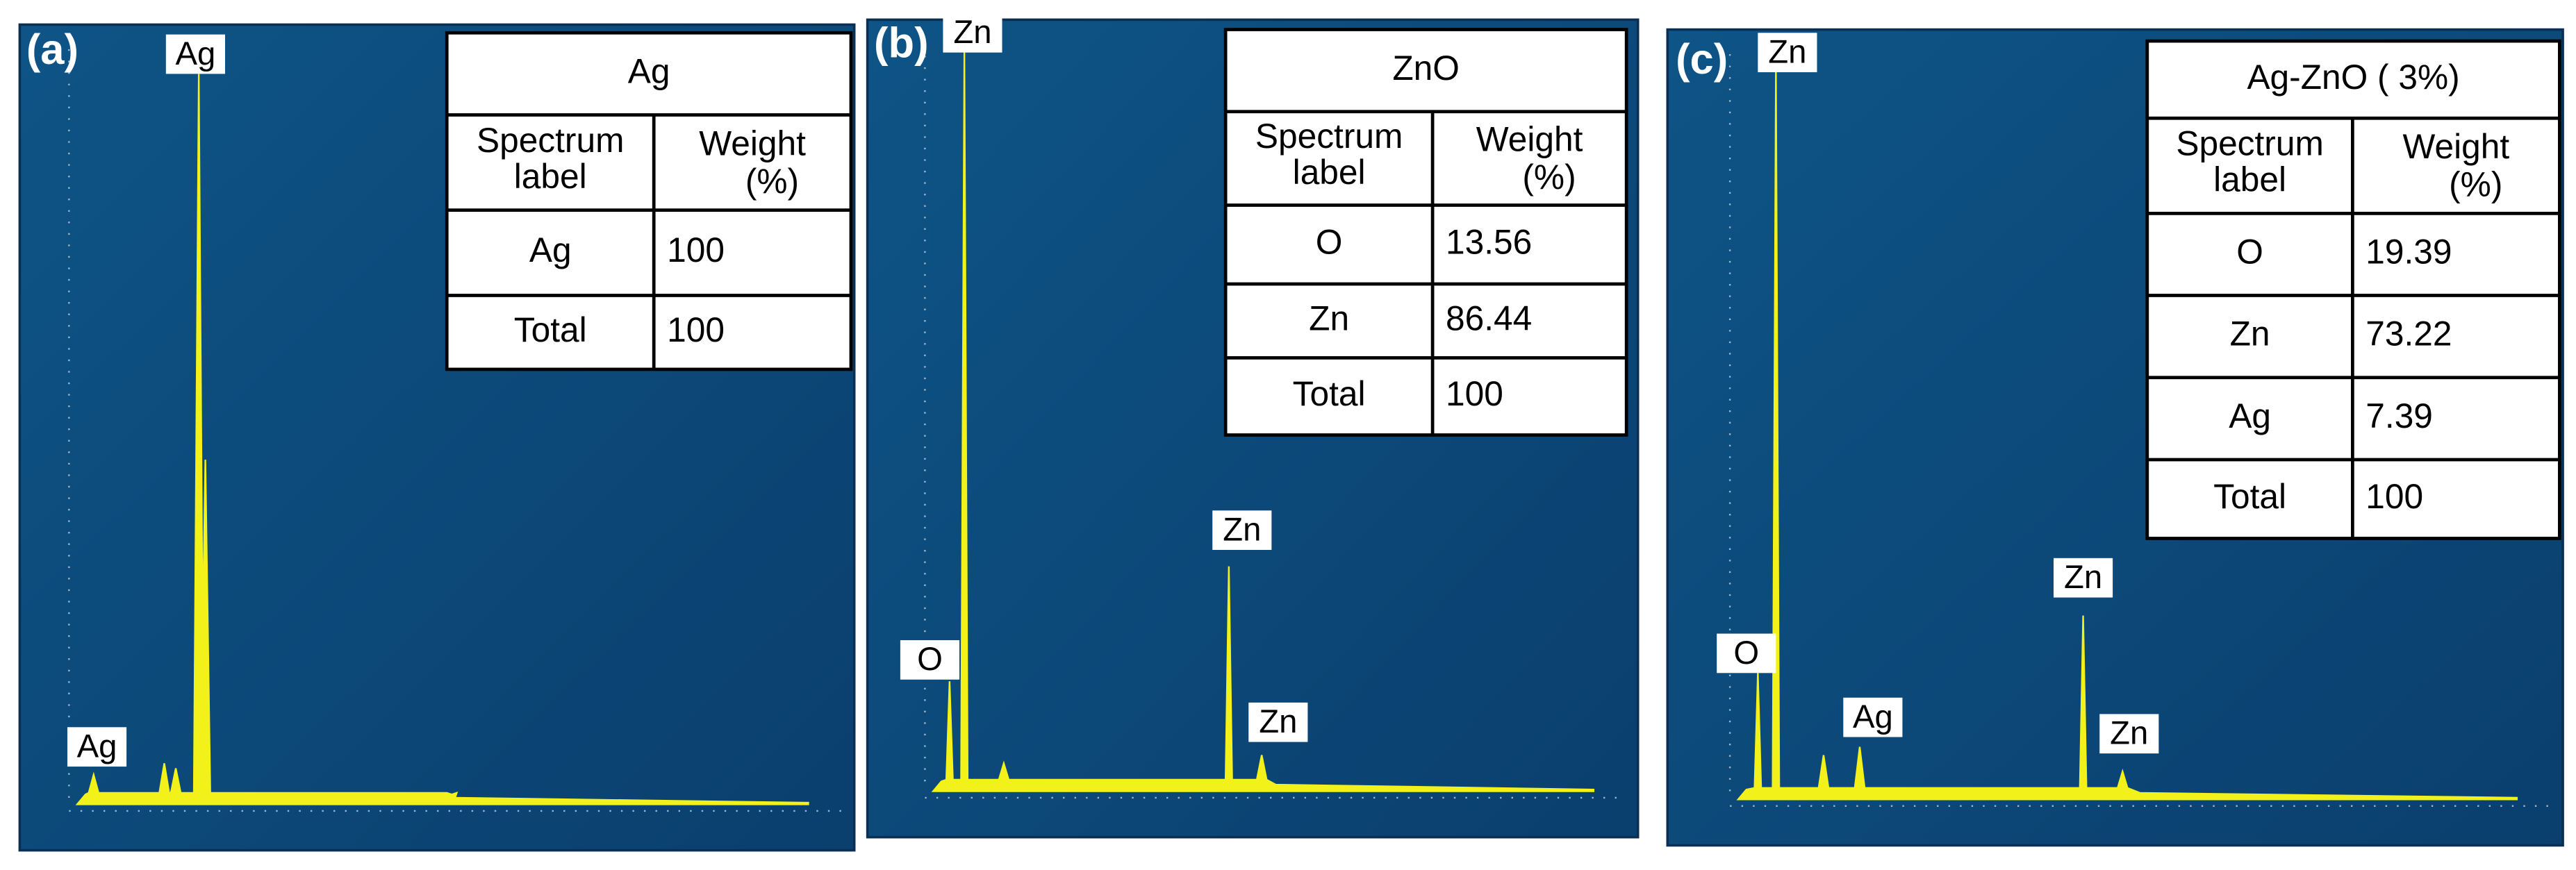  I want to click on table-cell: 19.39, so click(2409, 252).